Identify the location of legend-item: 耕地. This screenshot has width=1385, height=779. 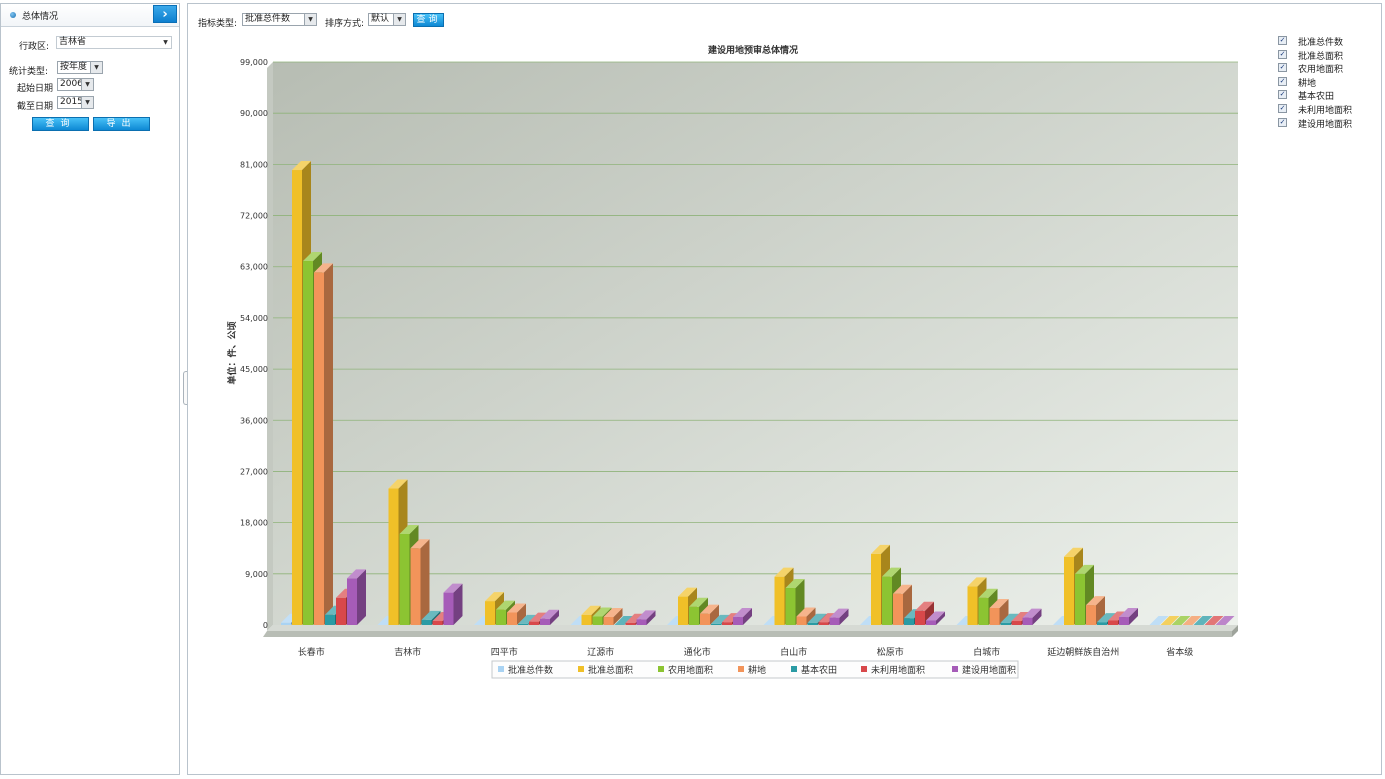
(752, 670).